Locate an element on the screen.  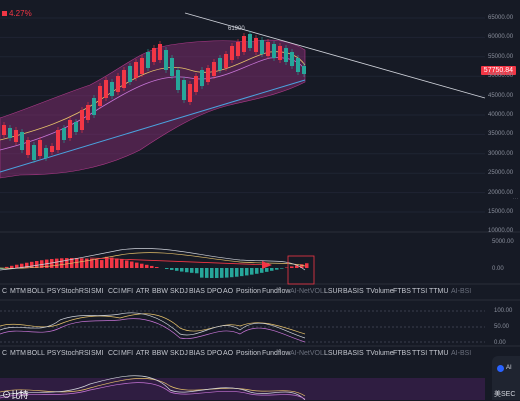
axis-scroll-handle: ⋮ is located at coordinates (516, 208).